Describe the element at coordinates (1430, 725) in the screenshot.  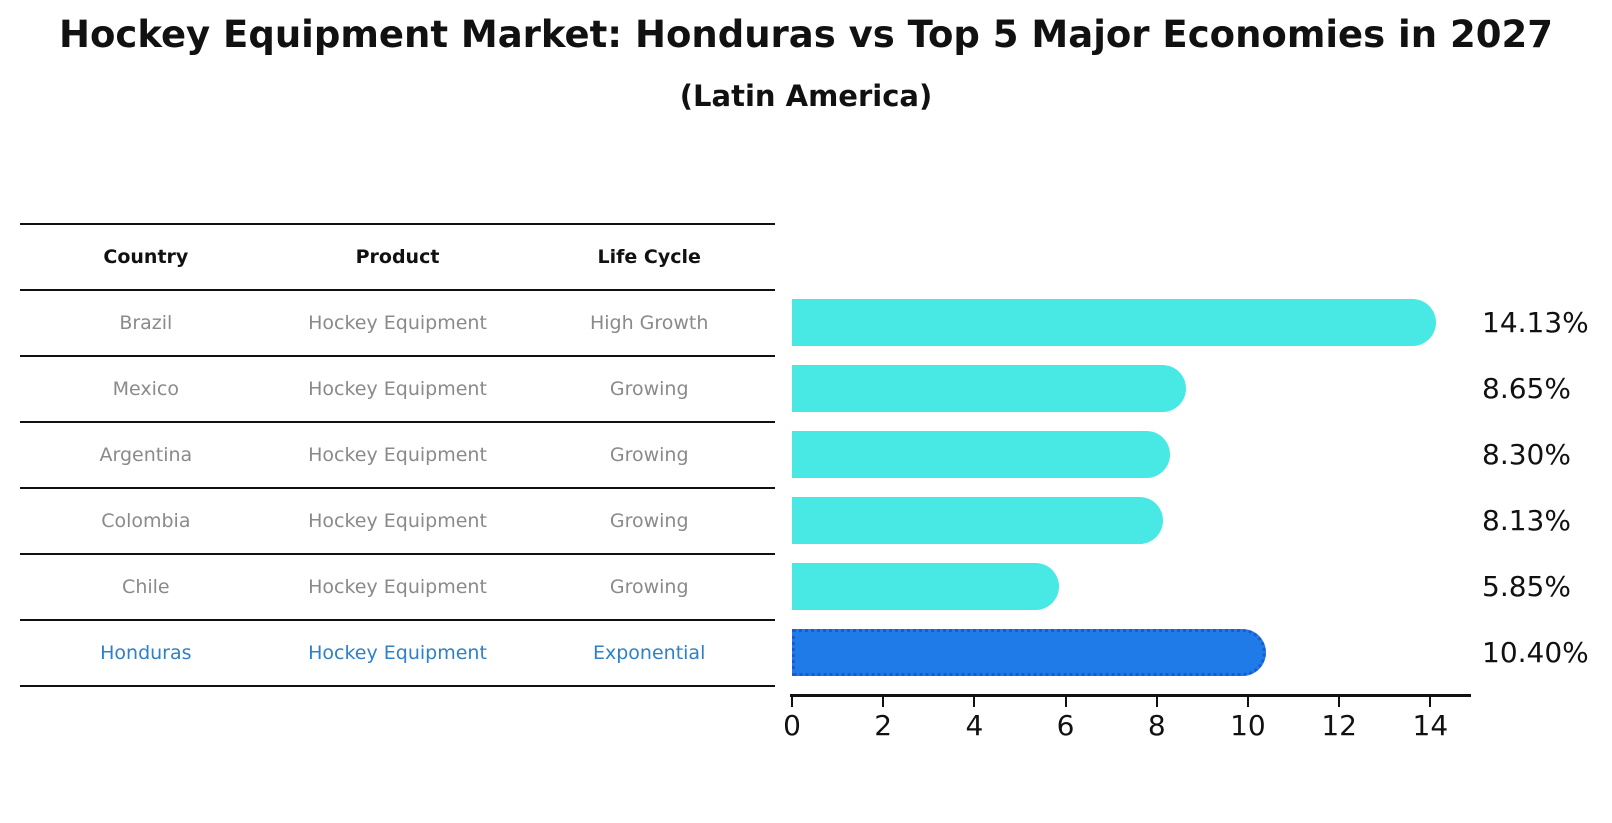
I see `x-tick-label: 14` at that location.